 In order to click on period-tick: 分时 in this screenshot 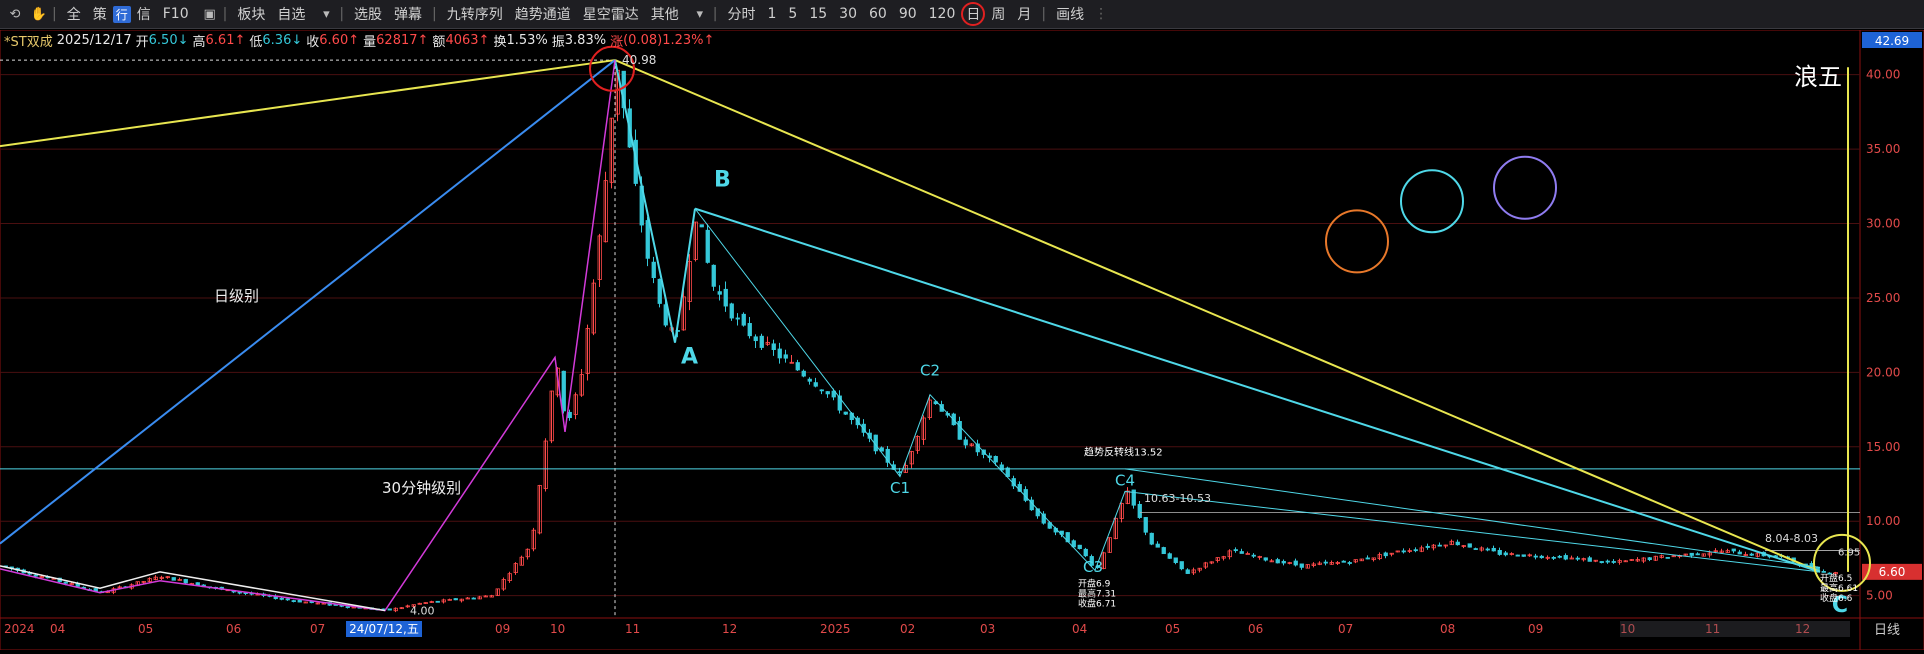, I will do `click(741, 15)`.